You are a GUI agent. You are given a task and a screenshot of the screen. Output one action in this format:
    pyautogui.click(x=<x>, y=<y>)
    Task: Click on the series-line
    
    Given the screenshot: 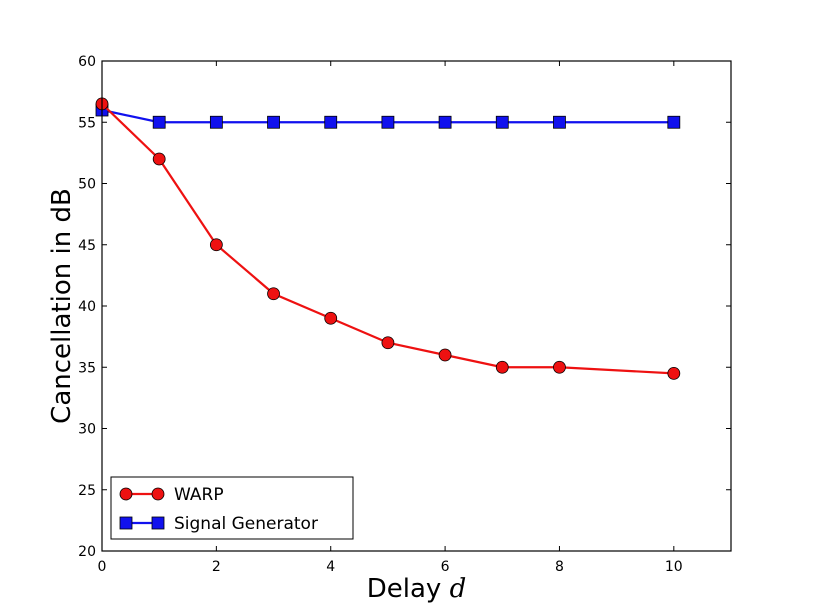 What is the action you would take?
    pyautogui.click(x=387, y=116)
    